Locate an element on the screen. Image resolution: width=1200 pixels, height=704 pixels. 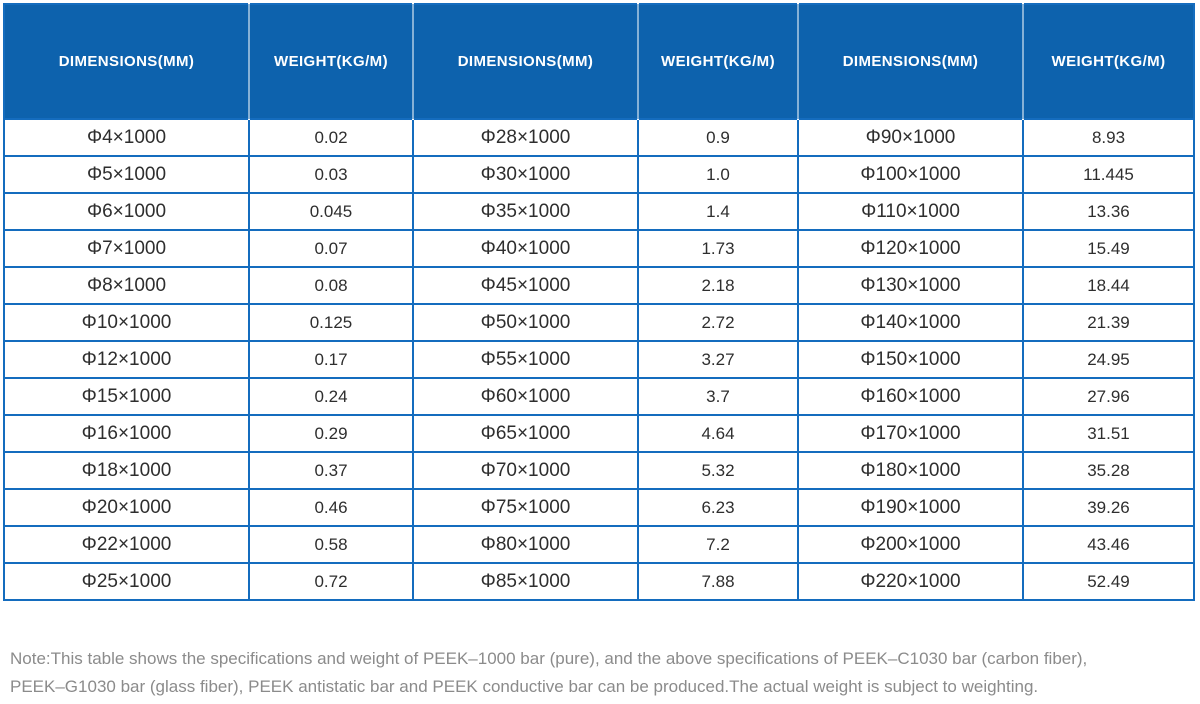
dimension-cell: Φ25×1000 is located at coordinates (126, 581).